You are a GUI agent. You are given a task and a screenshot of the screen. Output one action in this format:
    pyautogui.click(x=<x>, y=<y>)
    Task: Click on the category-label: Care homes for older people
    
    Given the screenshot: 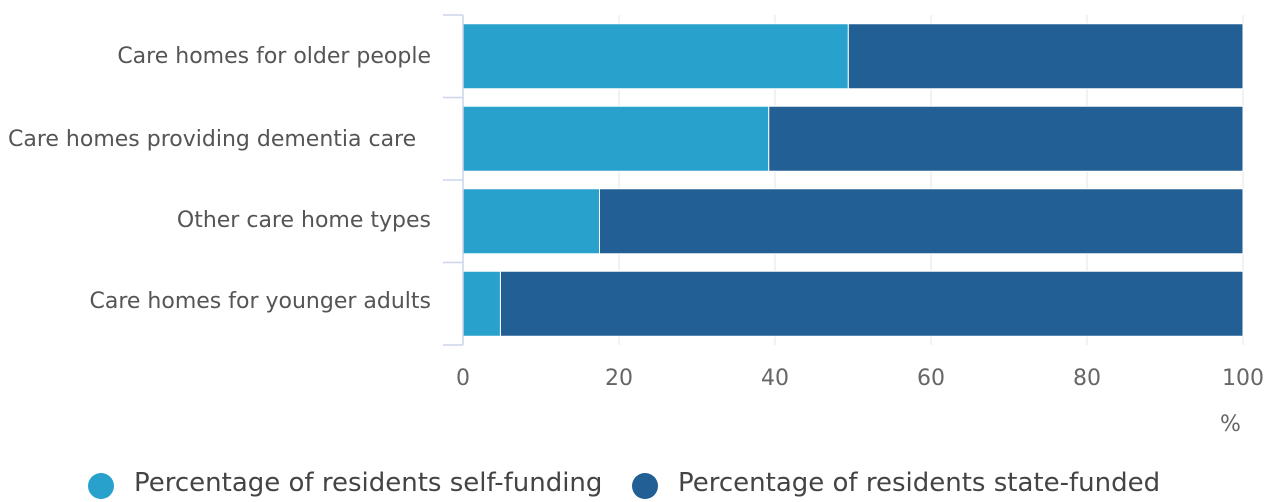 What is the action you would take?
    pyautogui.click(x=274, y=56)
    